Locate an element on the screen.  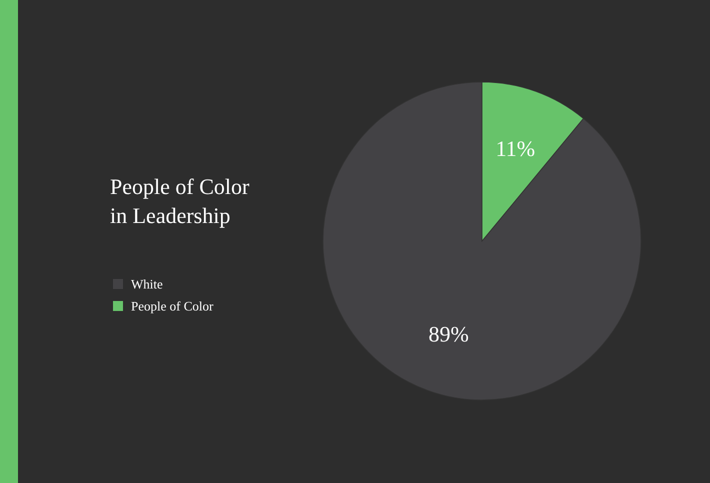
text: People of Color in Leadership is located at coordinates (180, 201).